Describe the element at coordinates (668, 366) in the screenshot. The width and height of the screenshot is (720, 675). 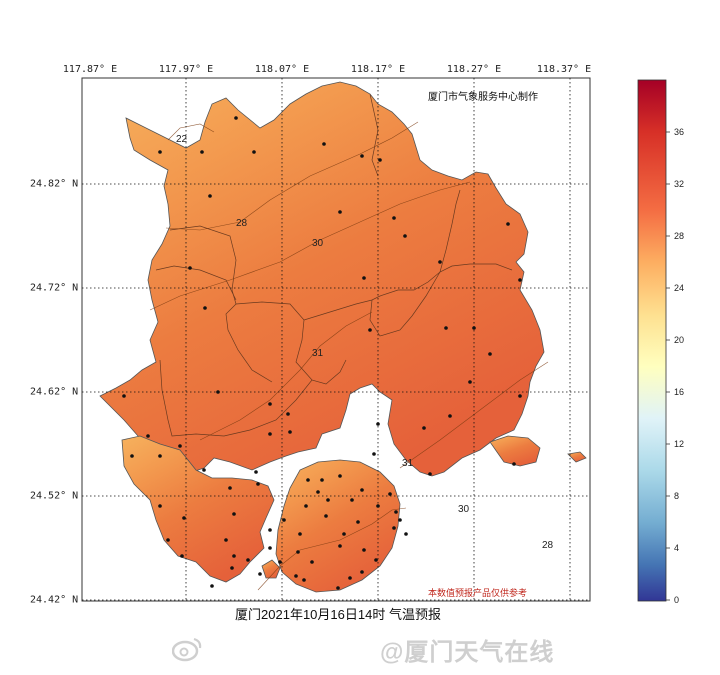
I see `colorbar-ticks` at that location.